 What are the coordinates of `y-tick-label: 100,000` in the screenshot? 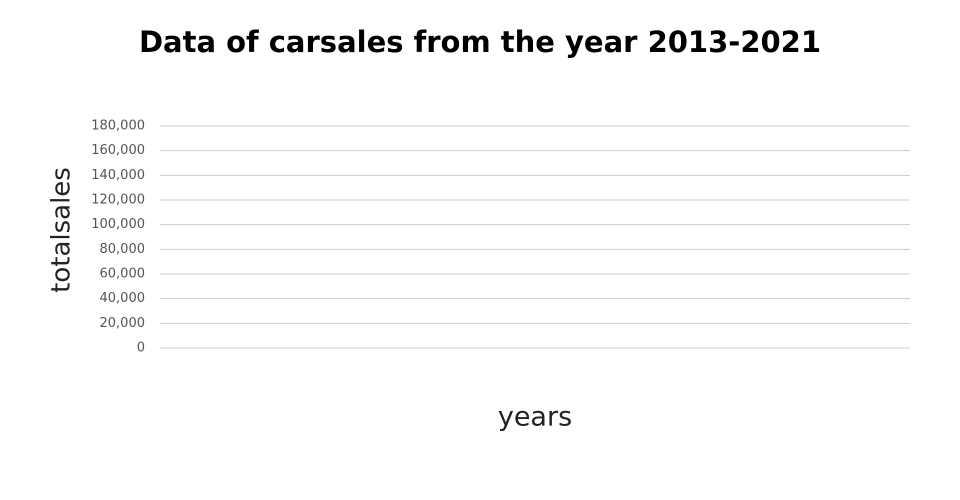 It's located at (118, 224).